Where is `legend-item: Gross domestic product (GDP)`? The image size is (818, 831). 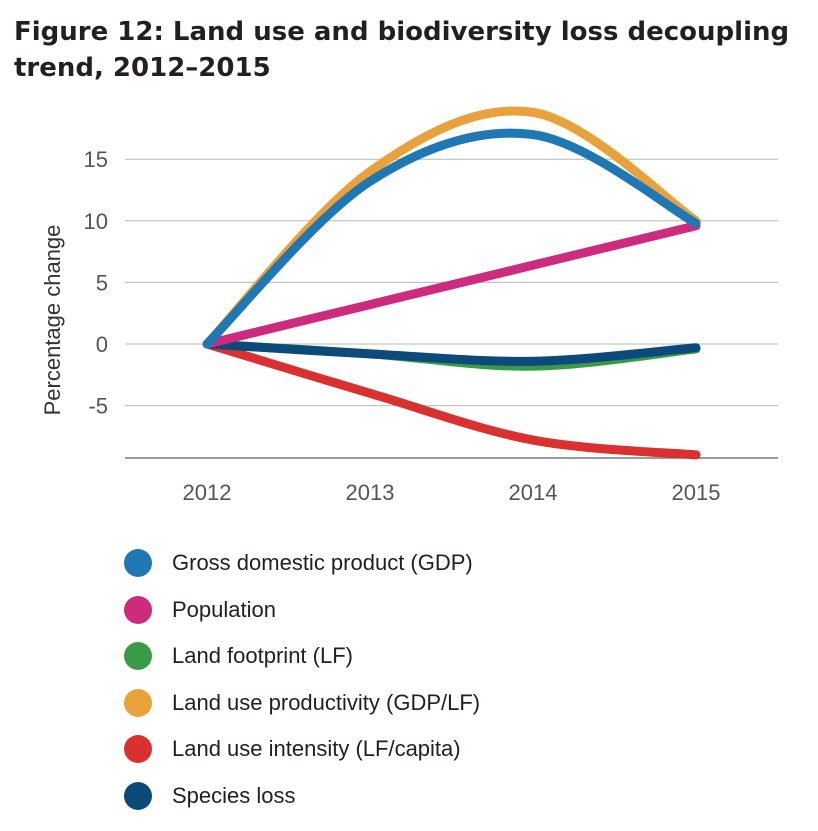
legend-item: Gross domestic product (GDP) is located at coordinates (302, 563).